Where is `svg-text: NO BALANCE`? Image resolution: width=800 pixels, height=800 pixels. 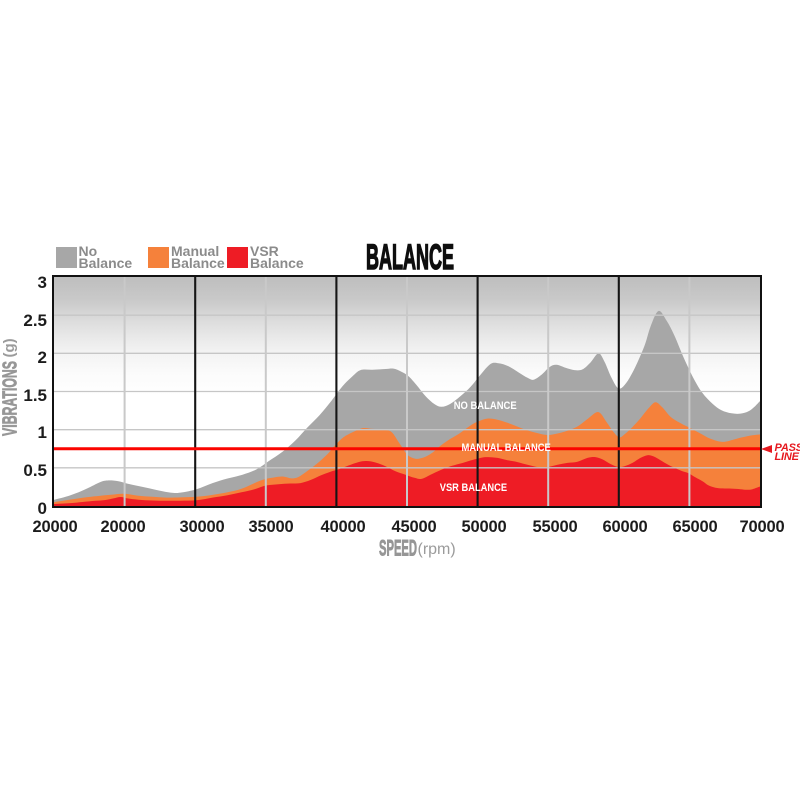 svg-text: NO BALANCE is located at coordinates (484, 406).